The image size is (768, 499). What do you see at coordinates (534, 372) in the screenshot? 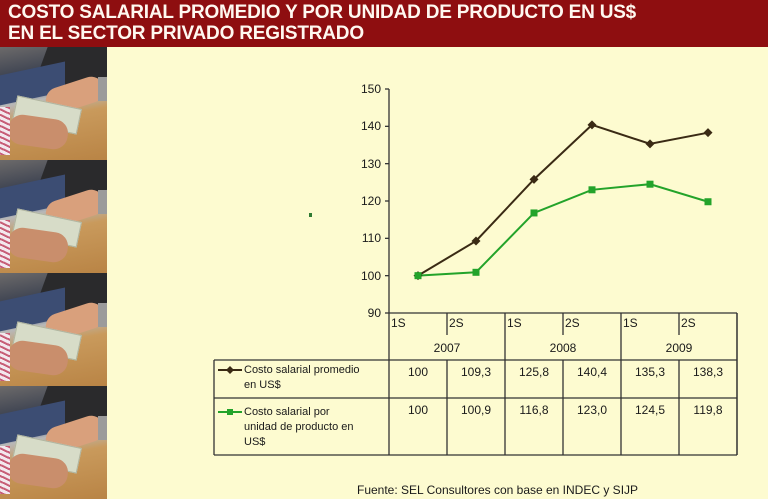
I see `table-value-cell: 125,8` at bounding box center [534, 372].